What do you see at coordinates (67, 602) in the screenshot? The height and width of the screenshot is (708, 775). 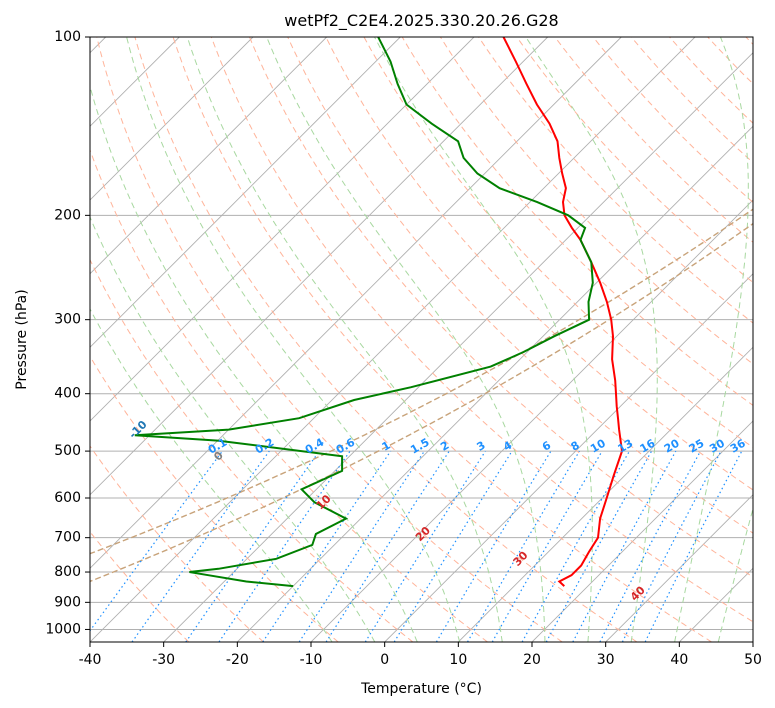 I see `y-tick-label: 900` at bounding box center [67, 602].